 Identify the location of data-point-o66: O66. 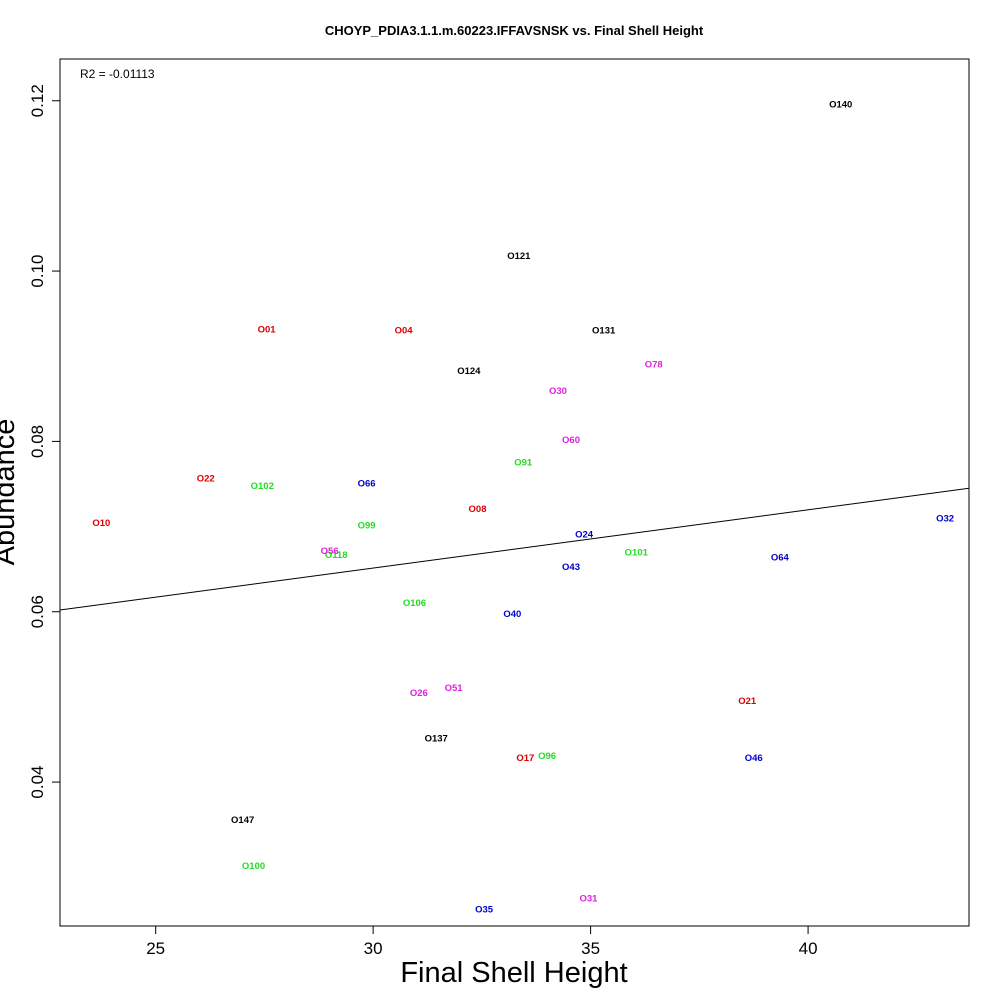
(367, 484).